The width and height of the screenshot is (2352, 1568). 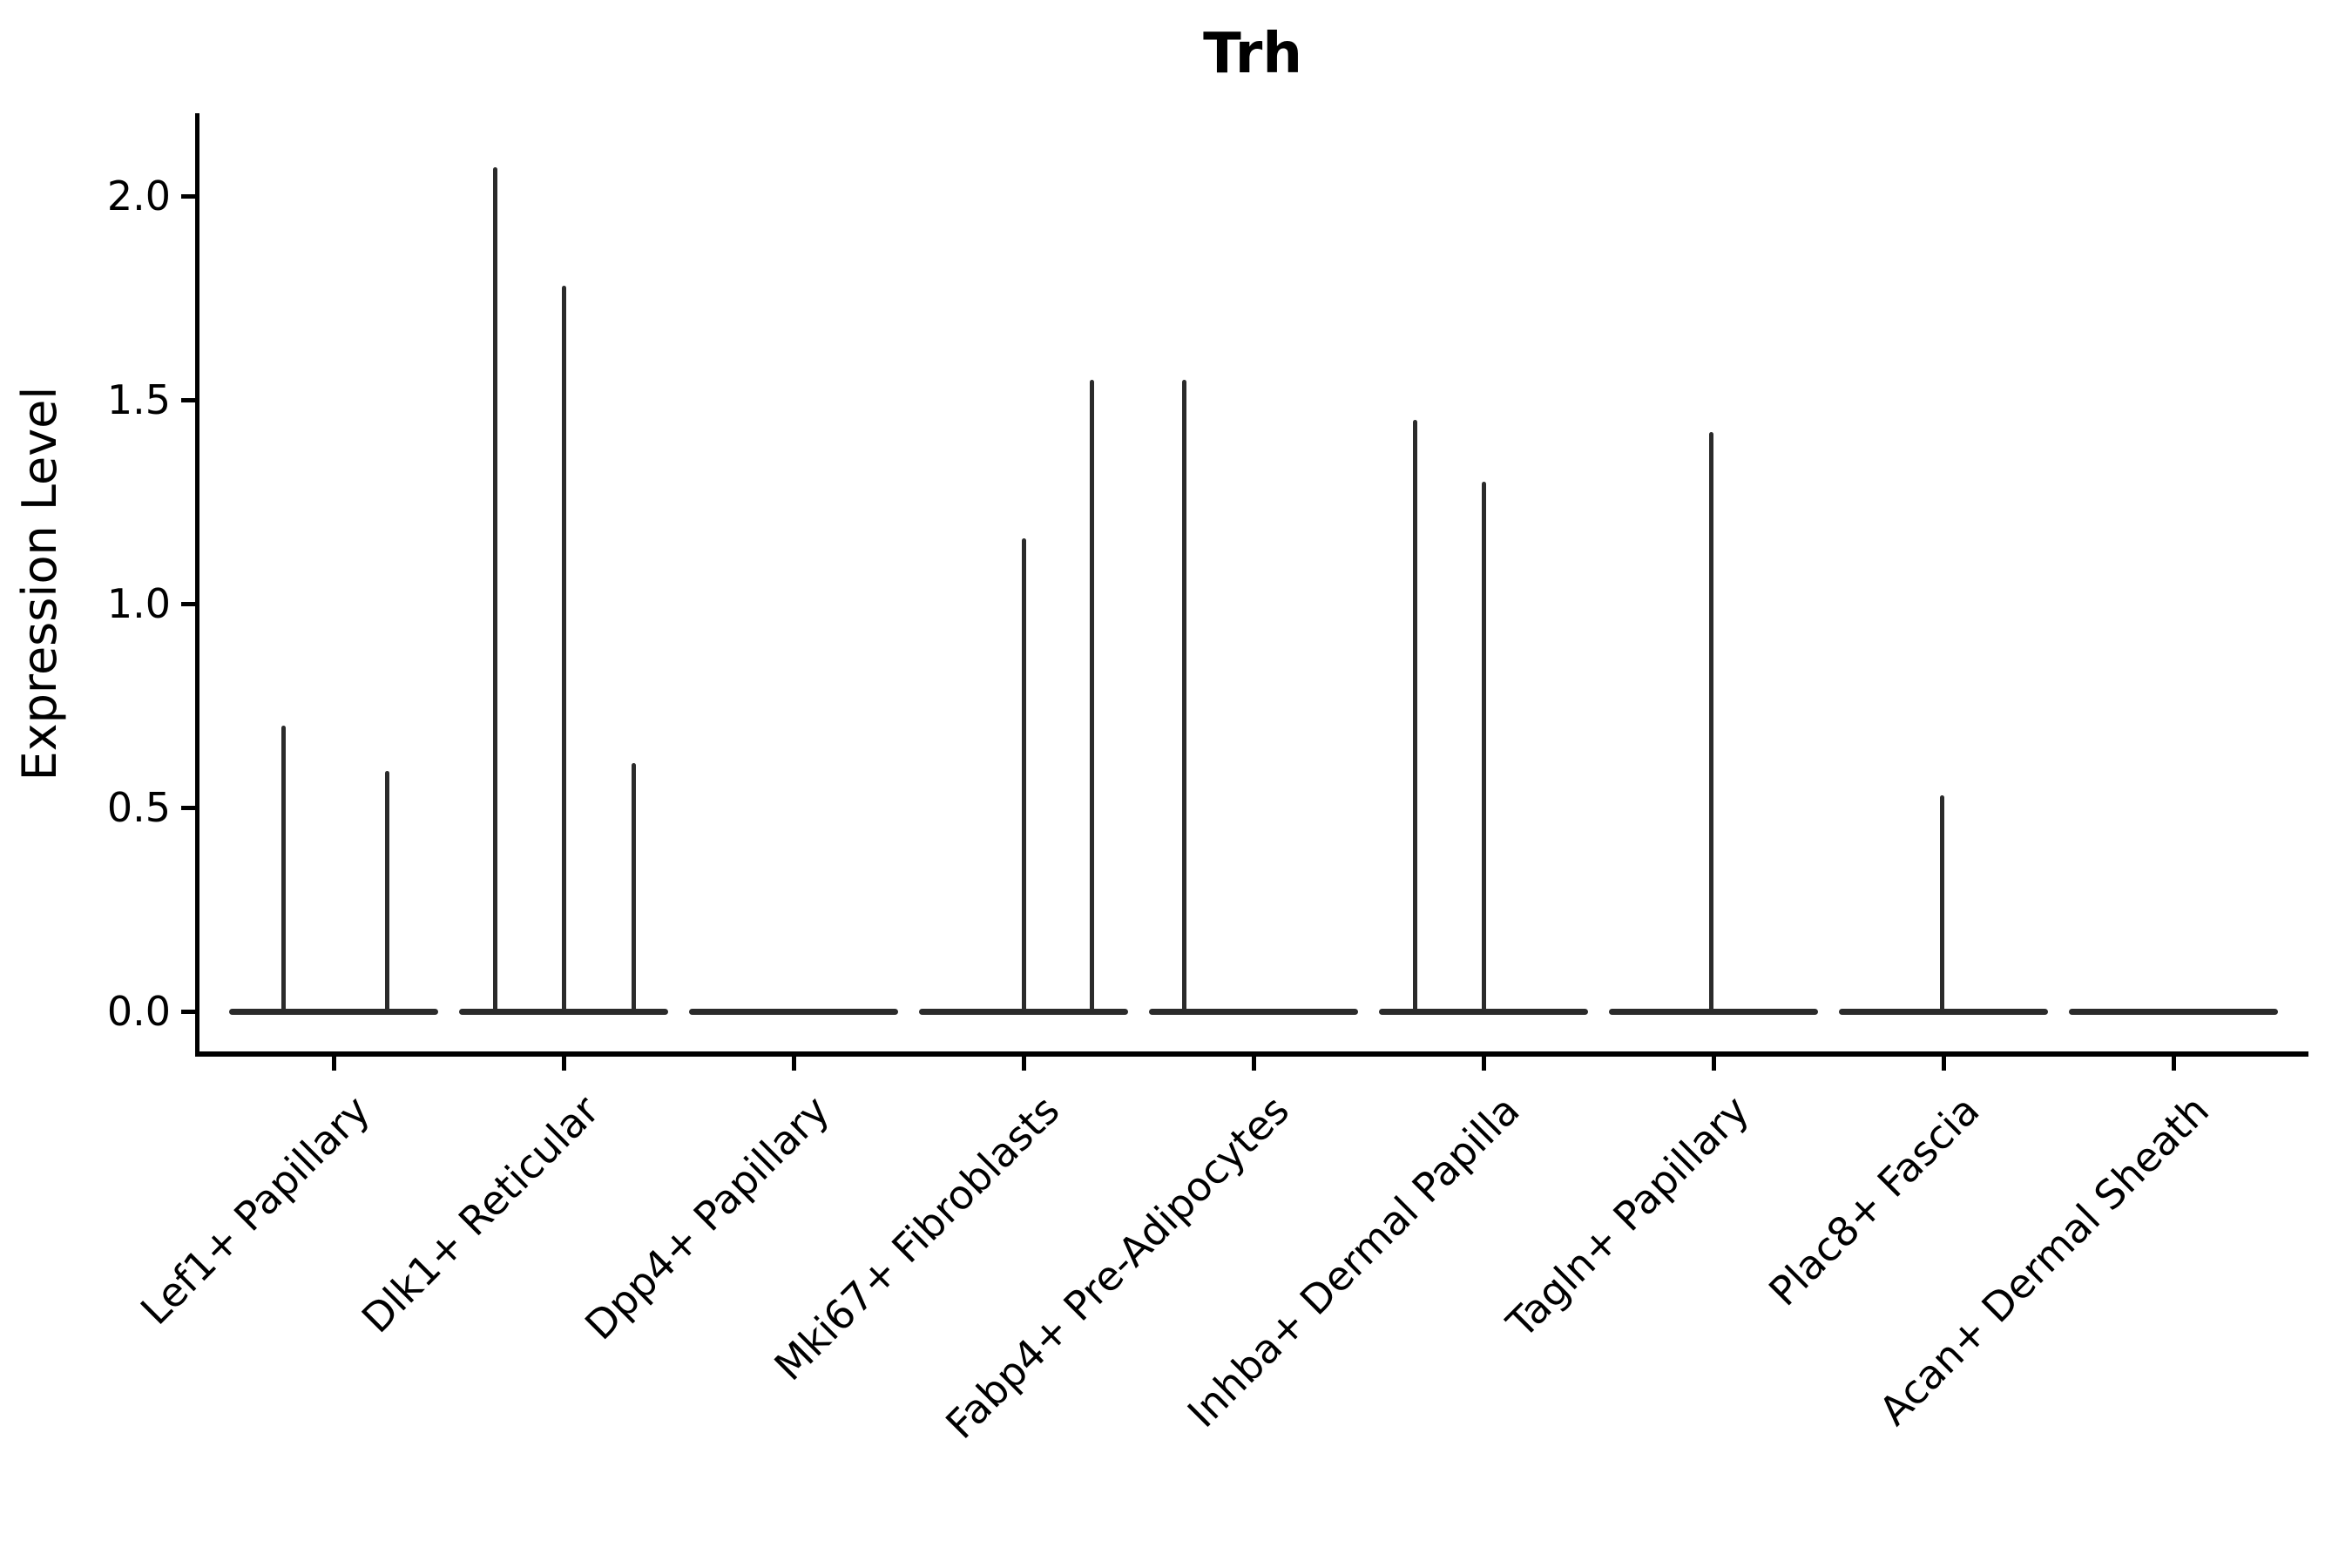 I want to click on y-tick-label: 1.0, so click(x=138, y=603).